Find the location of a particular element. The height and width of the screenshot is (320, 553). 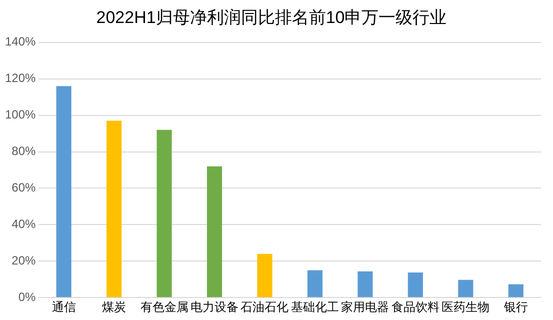

x-tick-label: 煤炭 is located at coordinates (114, 307).